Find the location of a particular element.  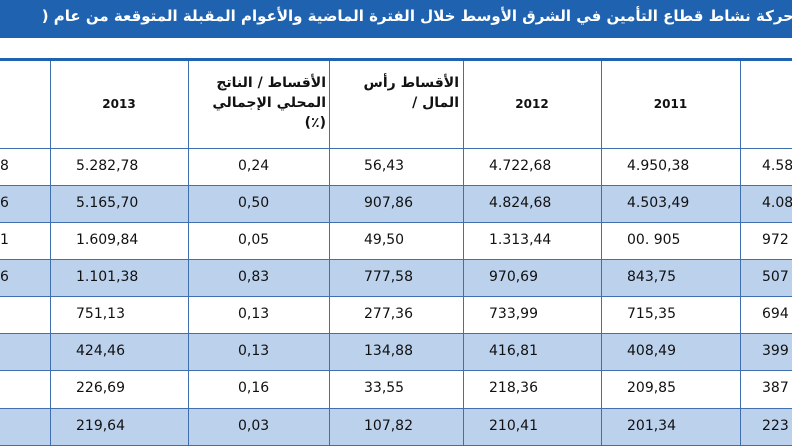

table-cell-right: 972 is located at coordinates (775, 240).